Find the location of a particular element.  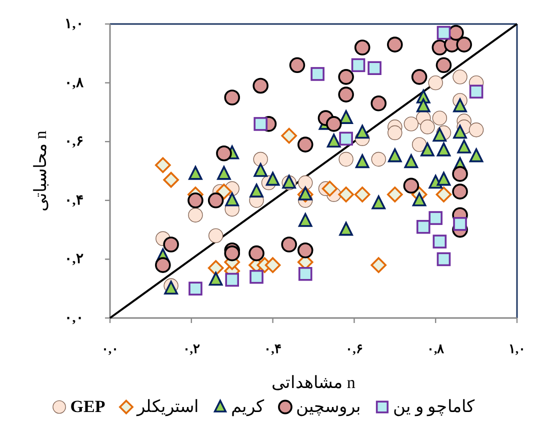

legend-label: کریم is located at coordinates (248, 407).